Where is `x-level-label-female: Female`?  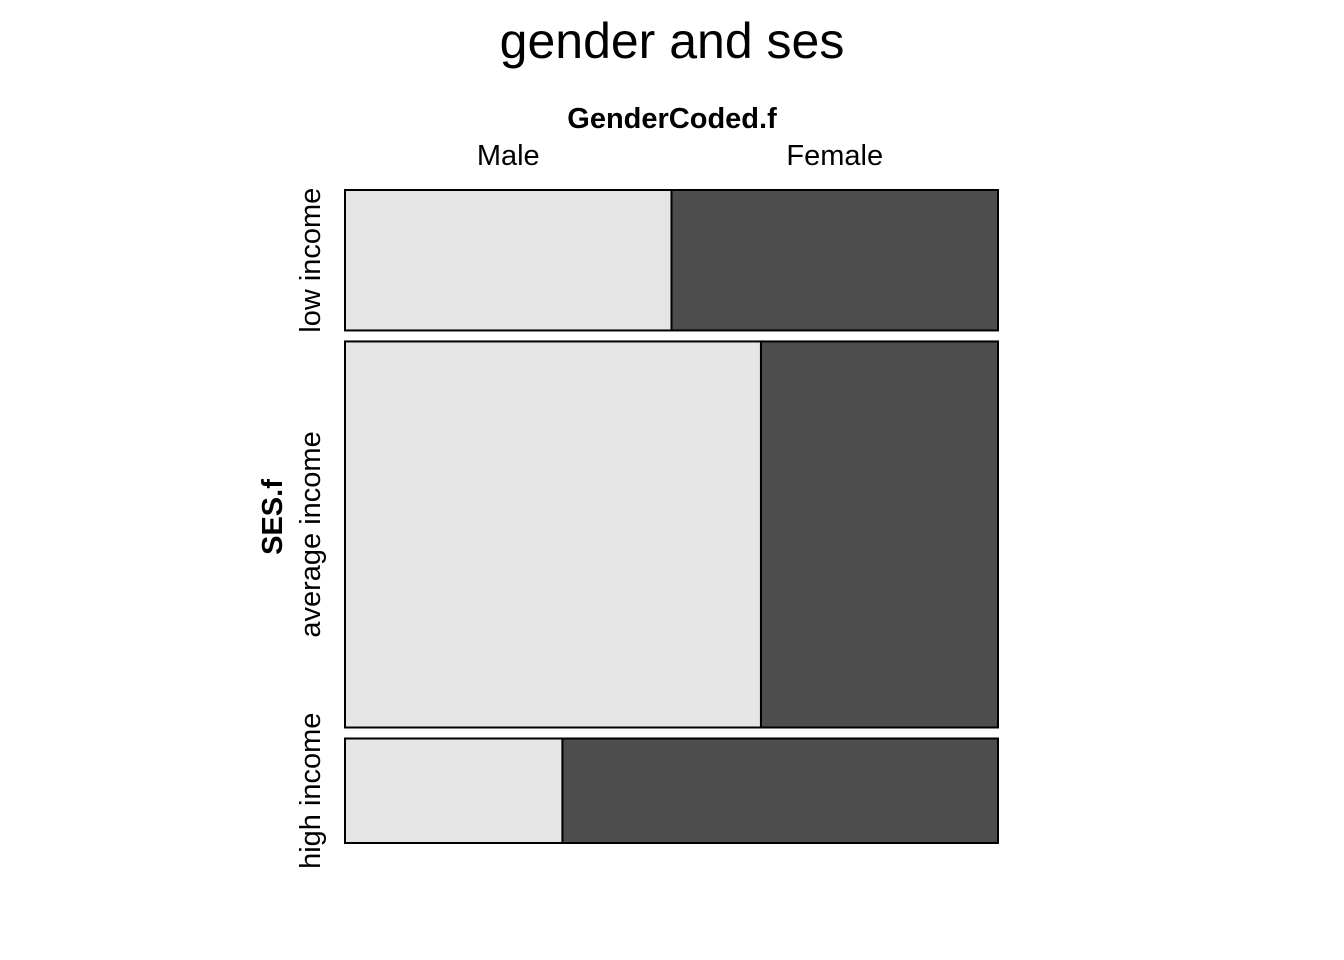 x-level-label-female: Female is located at coordinates (834, 156).